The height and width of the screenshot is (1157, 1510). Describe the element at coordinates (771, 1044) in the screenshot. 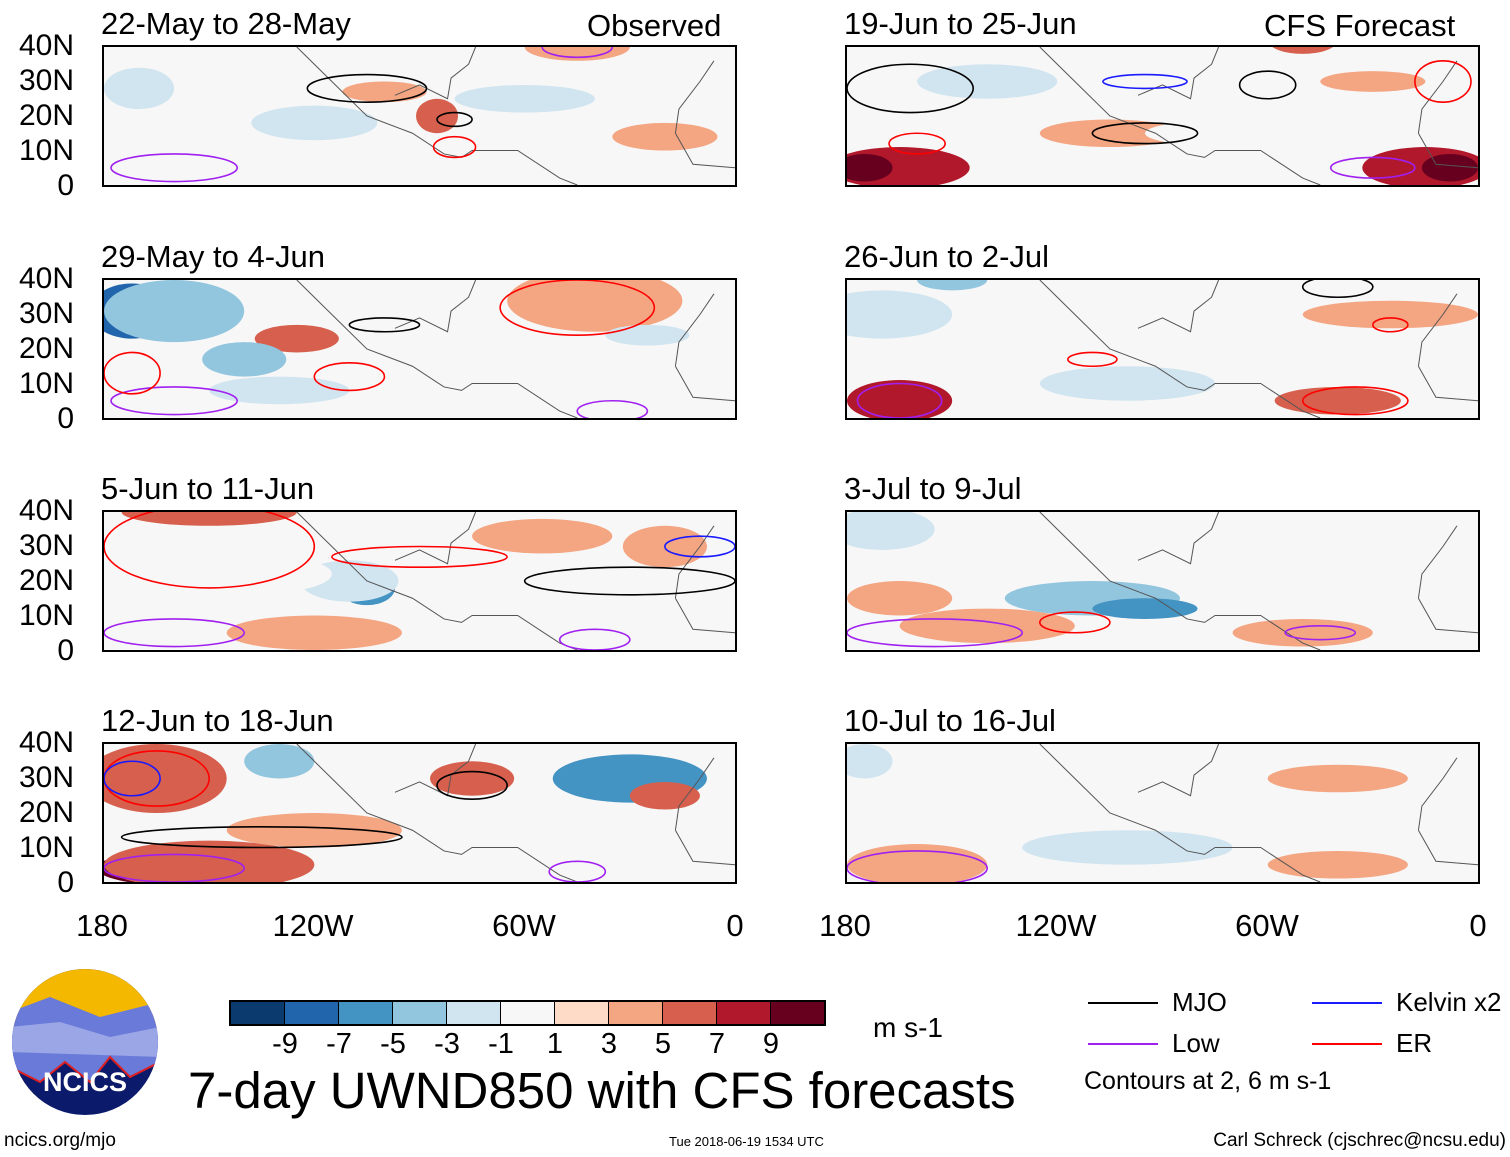

I see `colorbar-tick: 9` at that location.